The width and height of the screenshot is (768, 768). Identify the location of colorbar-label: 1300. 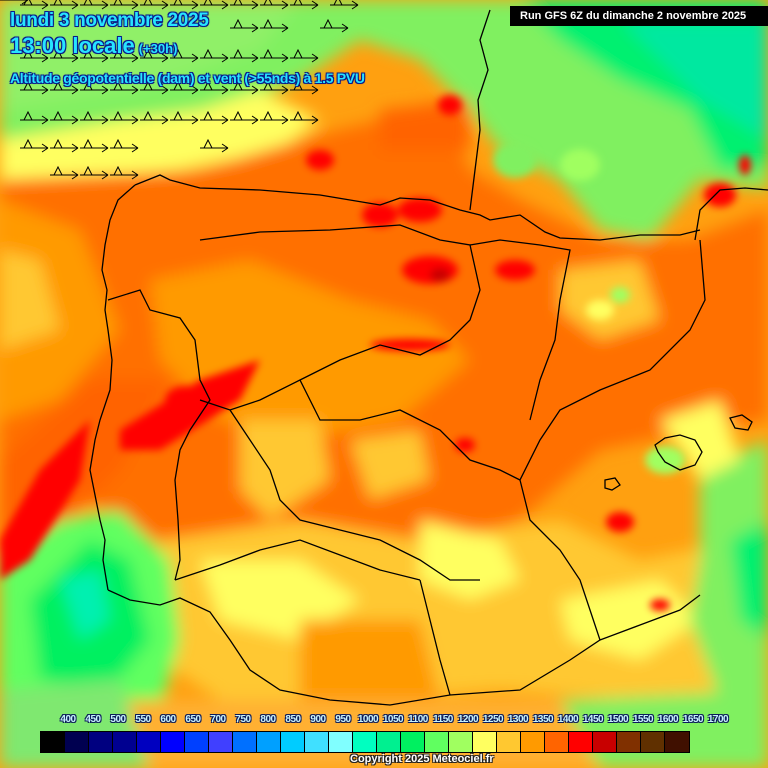
(518, 719).